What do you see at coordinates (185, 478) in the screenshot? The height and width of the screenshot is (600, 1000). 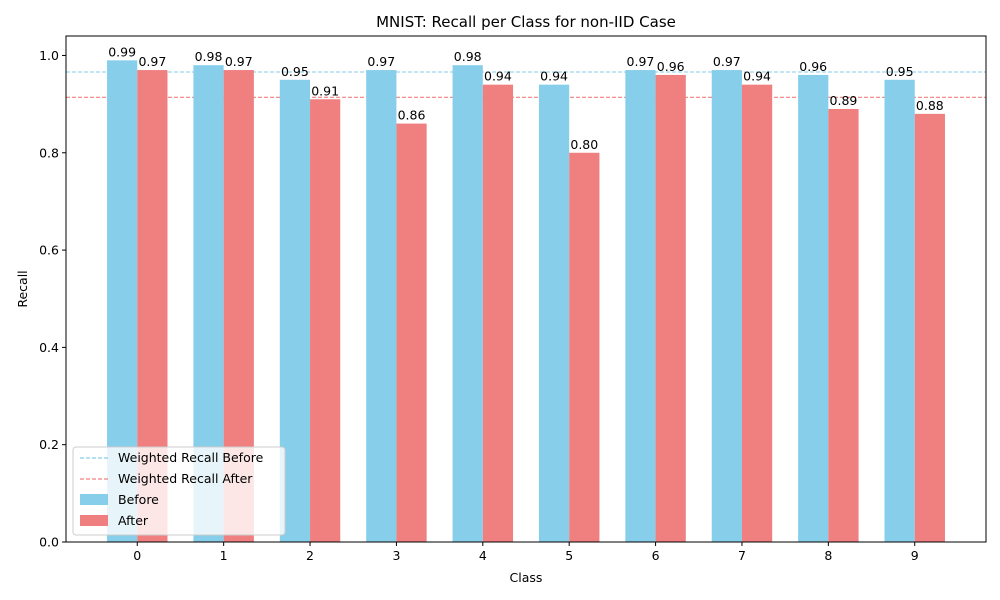 I see `legend-label-weighted-recall-after: Weighted Recall After` at bounding box center [185, 478].